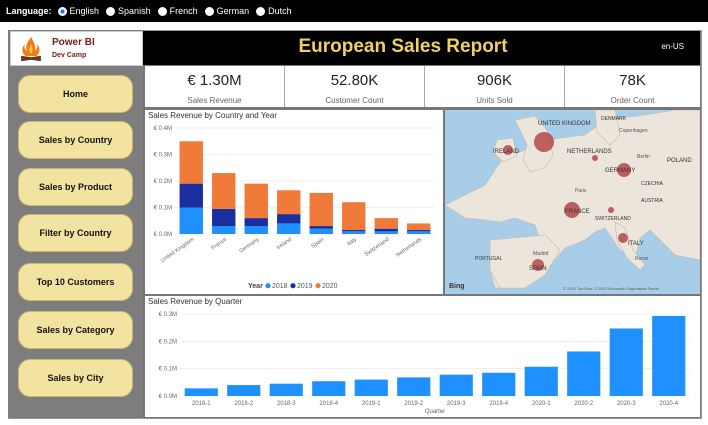  What do you see at coordinates (544, 142) in the screenshot?
I see `map-bubble-uk` at bounding box center [544, 142].